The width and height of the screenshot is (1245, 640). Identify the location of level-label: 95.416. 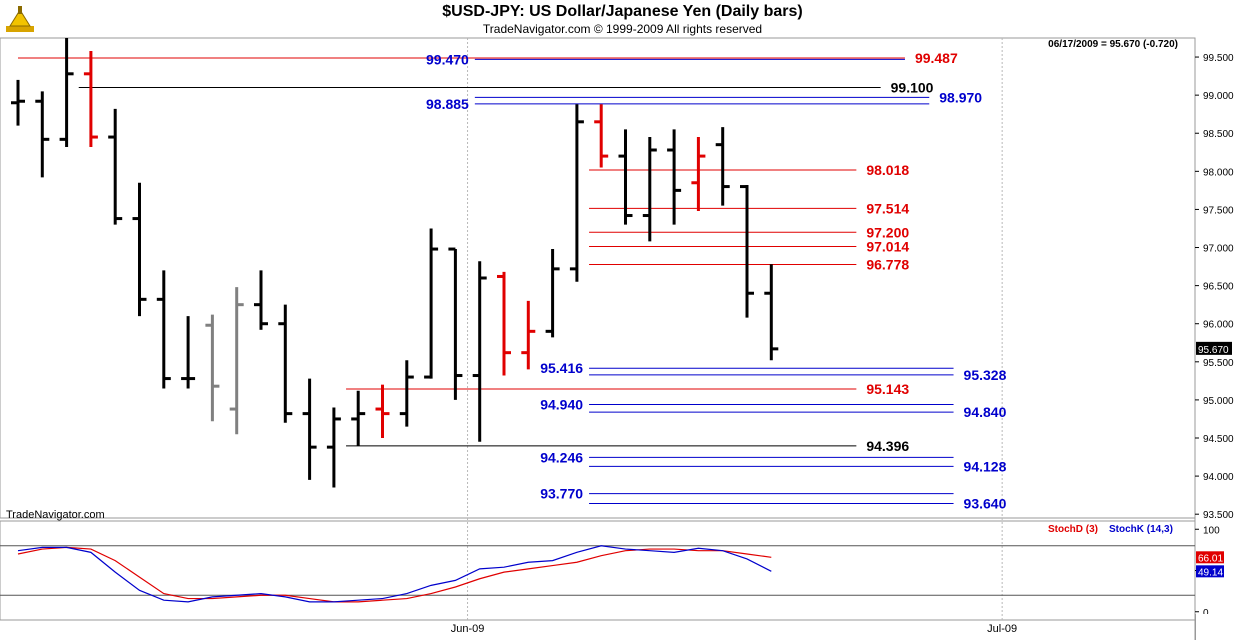
(561, 368).